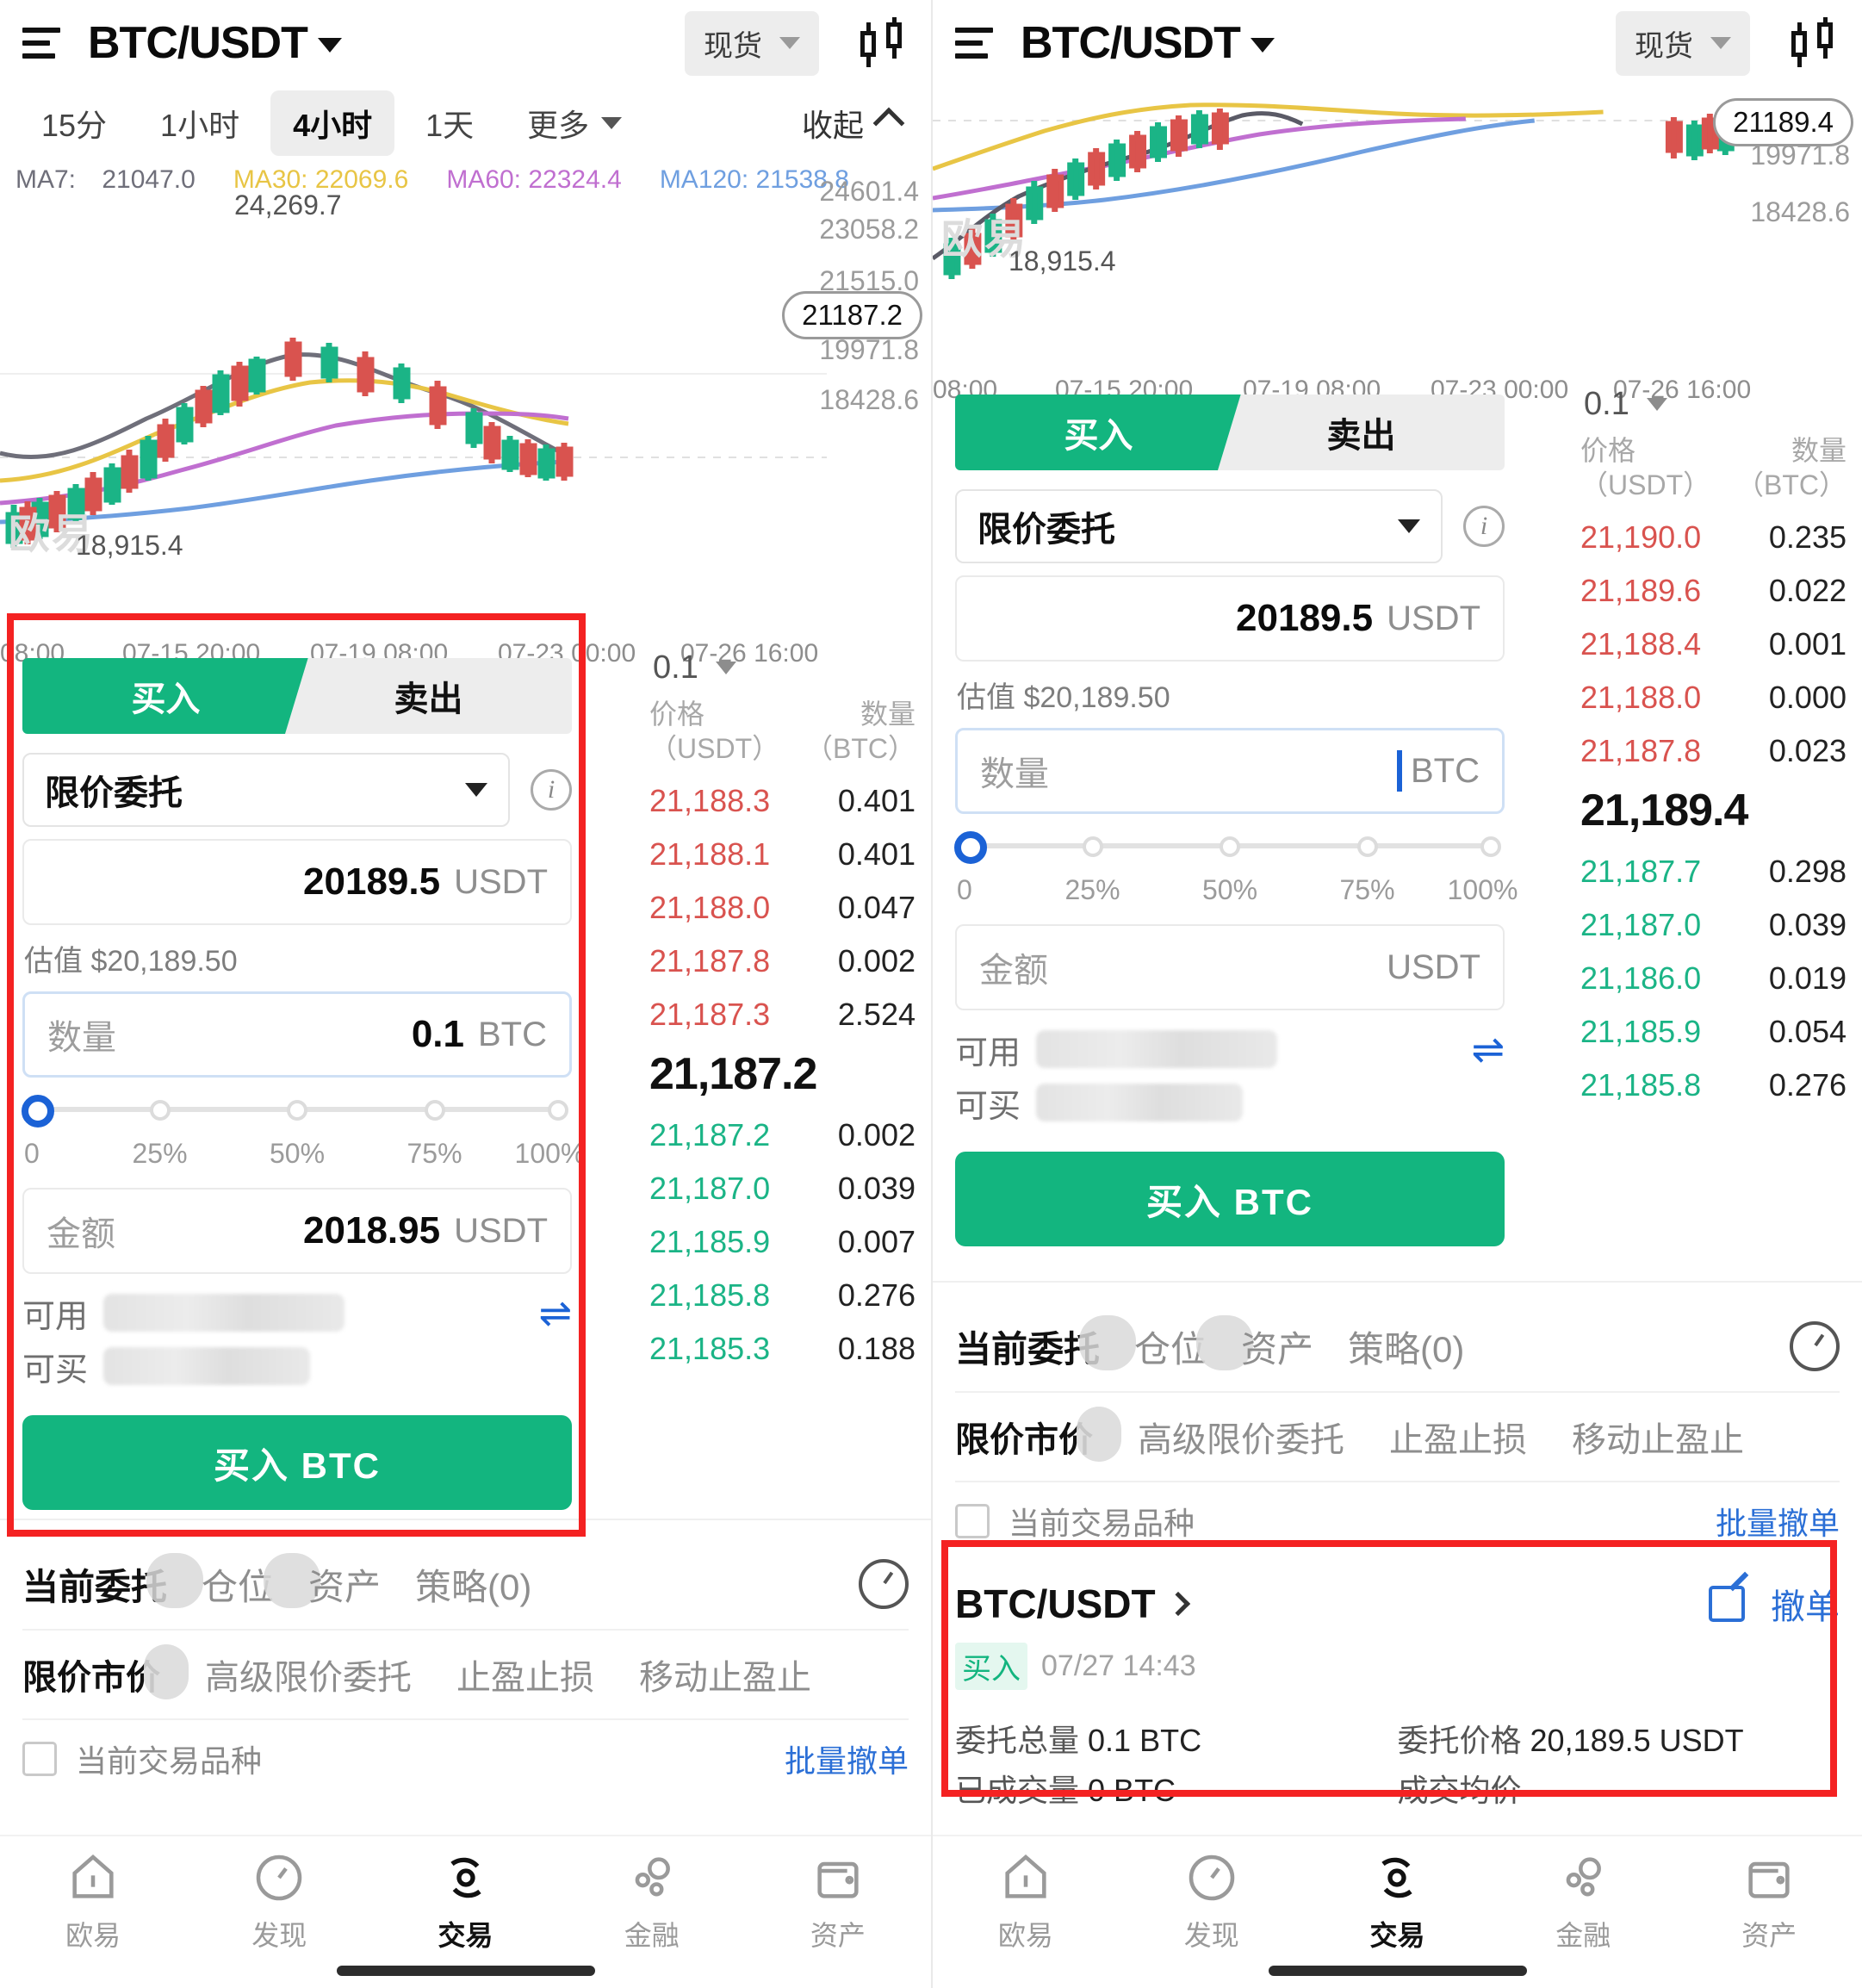  I want to click on quantity-input: 数量 BTC, so click(1230, 771).